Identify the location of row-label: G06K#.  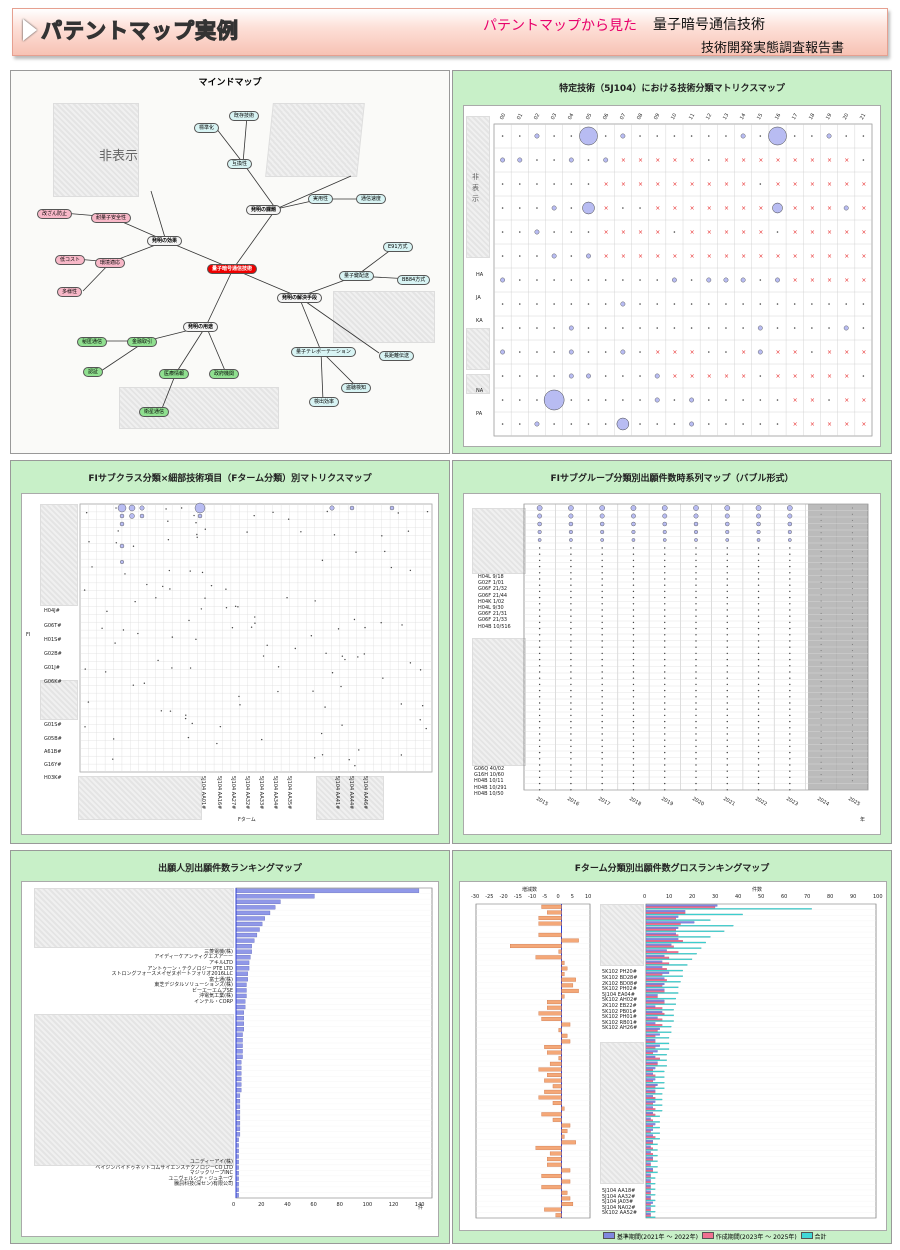
(53, 682).